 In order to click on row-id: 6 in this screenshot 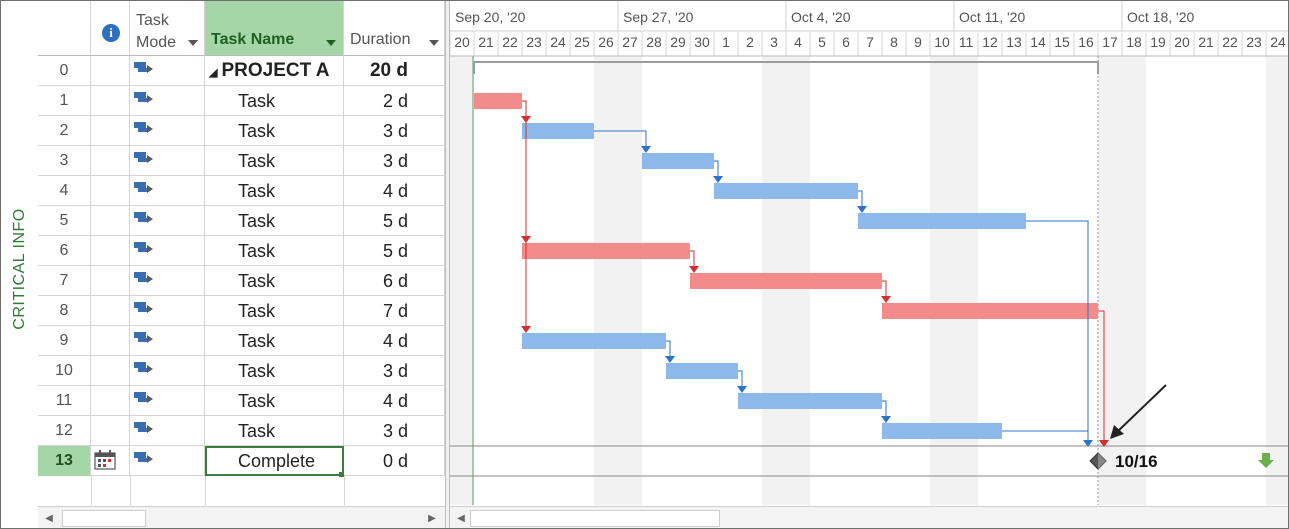, I will do `click(64, 251)`.